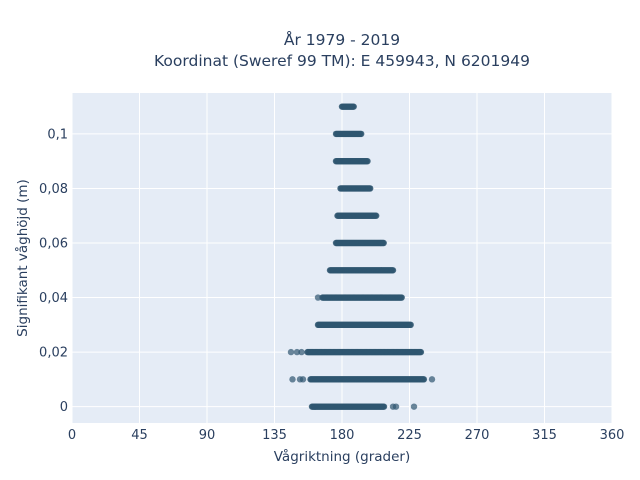  Describe the element at coordinates (361, 256) in the screenshot. I see `data-points` at that location.